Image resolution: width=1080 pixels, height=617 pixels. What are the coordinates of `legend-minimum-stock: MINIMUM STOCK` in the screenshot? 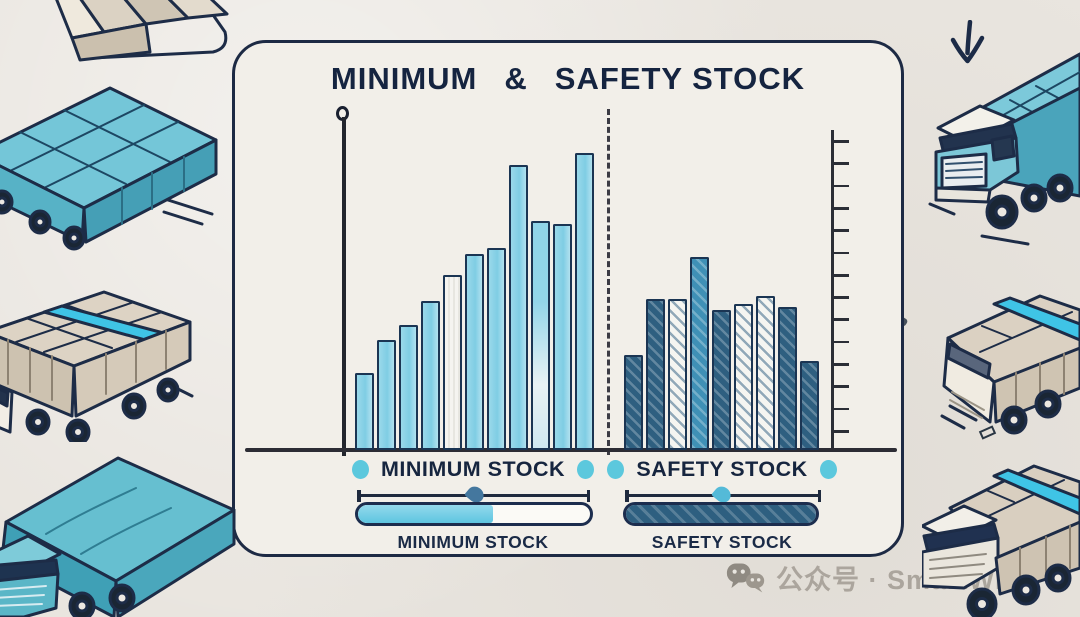 It's located at (473, 469).